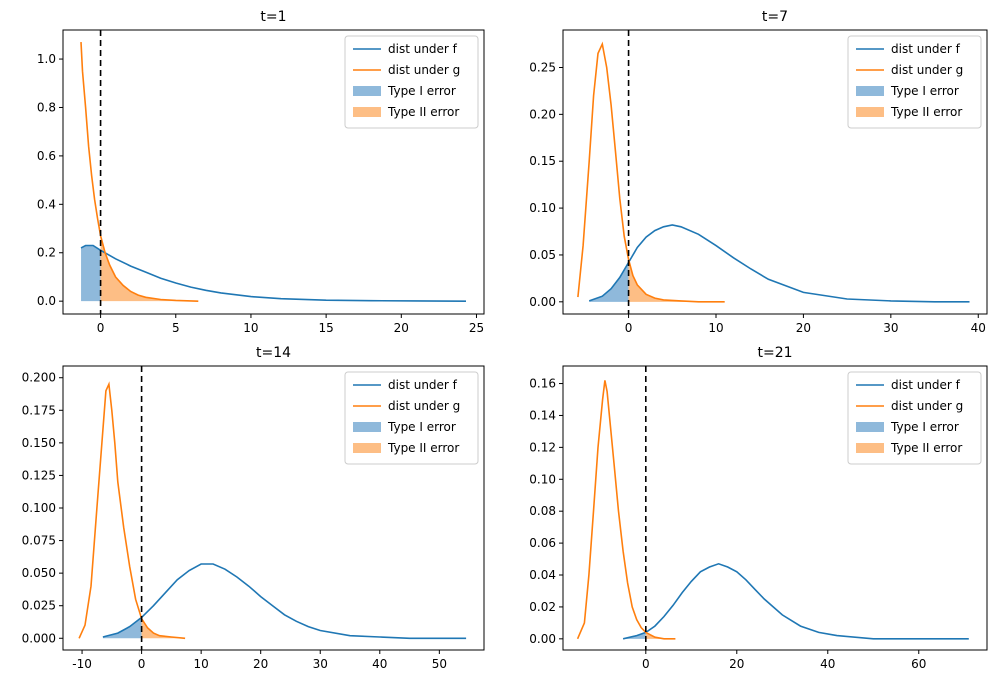 Image resolution: width=999 pixels, height=680 pixels. I want to click on y-tick-label: 0.04, so click(542, 575).